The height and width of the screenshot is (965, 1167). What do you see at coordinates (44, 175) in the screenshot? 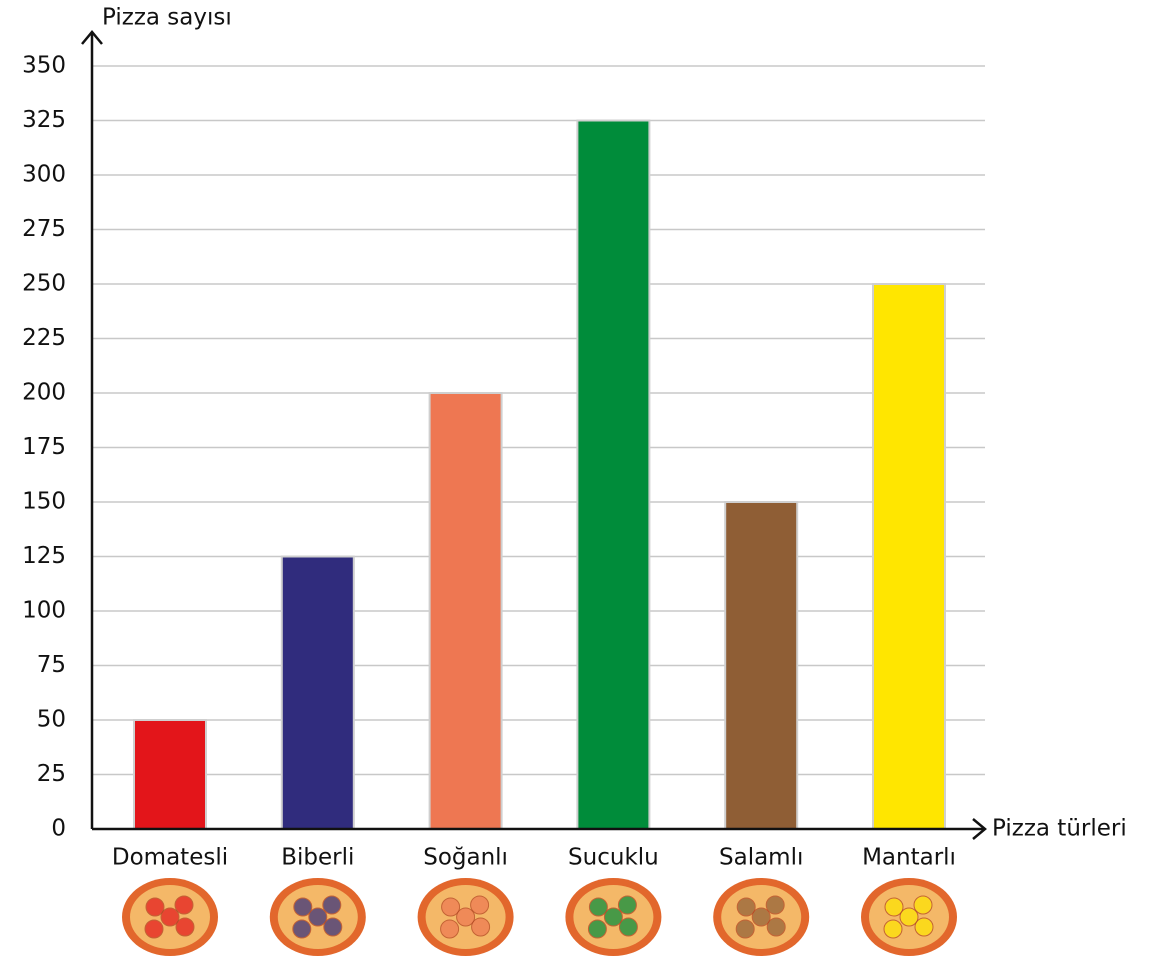
I see `y-tick-label: 300` at bounding box center [44, 175].